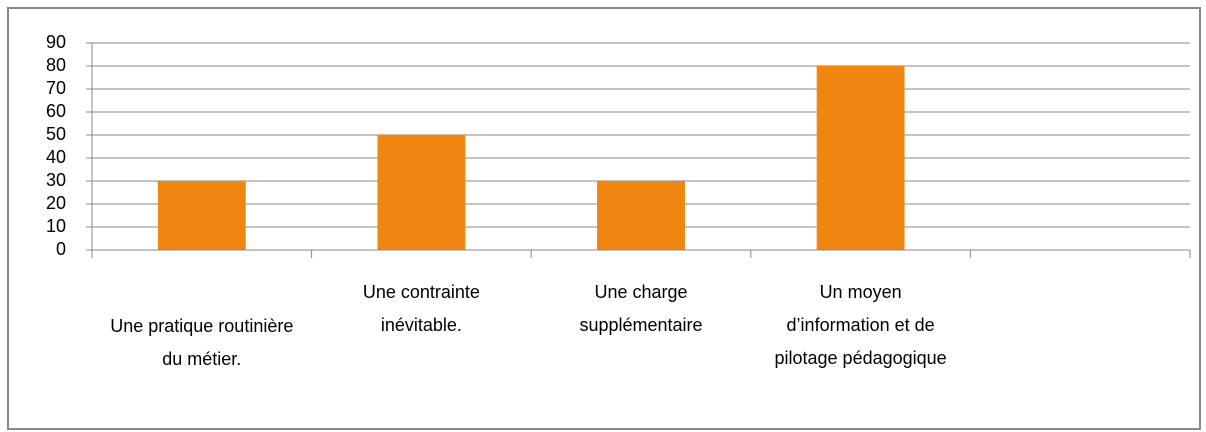 This screenshot has width=1206, height=432. I want to click on y-tick-label: 0, so click(61, 249).